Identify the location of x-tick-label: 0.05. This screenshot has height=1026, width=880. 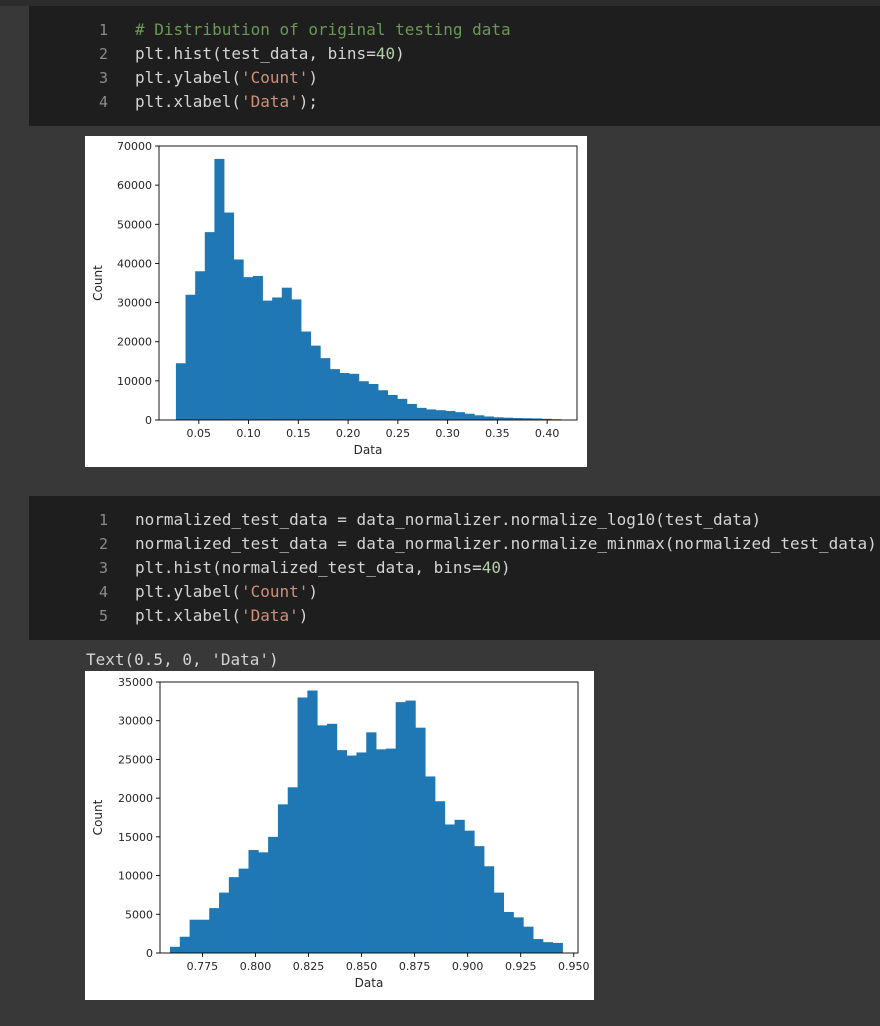
(199, 433).